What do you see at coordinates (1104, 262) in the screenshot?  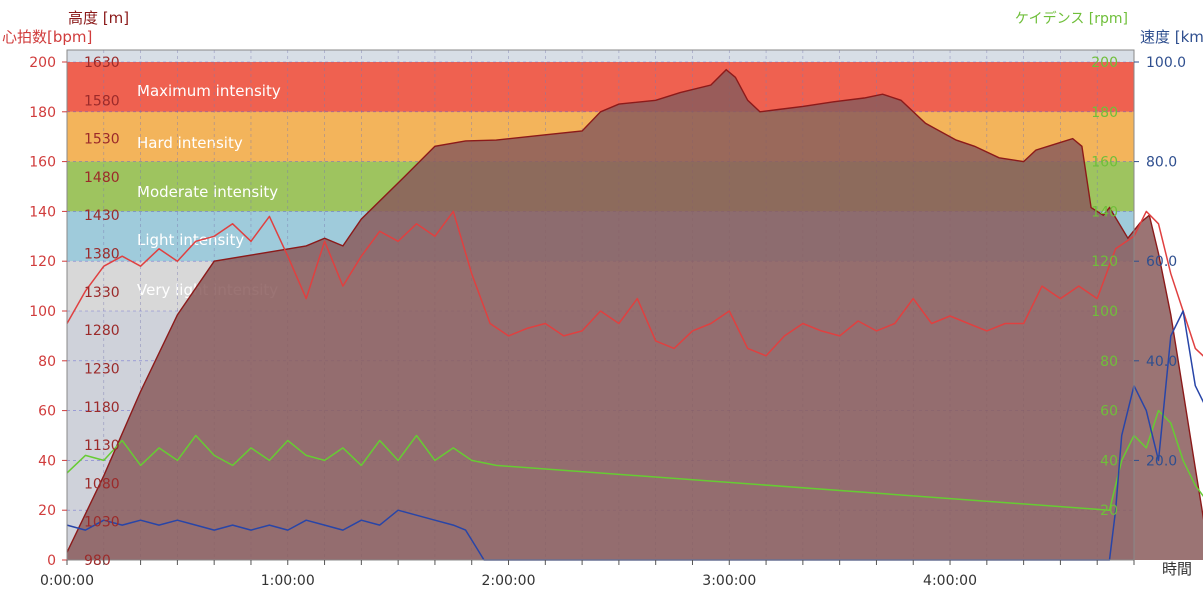 I see `cadence-tick-label: 120` at bounding box center [1104, 262].